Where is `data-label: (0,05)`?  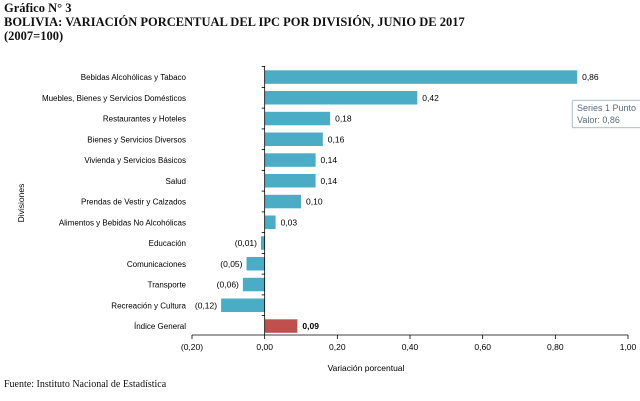
data-label: (0,05) is located at coordinates (231, 264).